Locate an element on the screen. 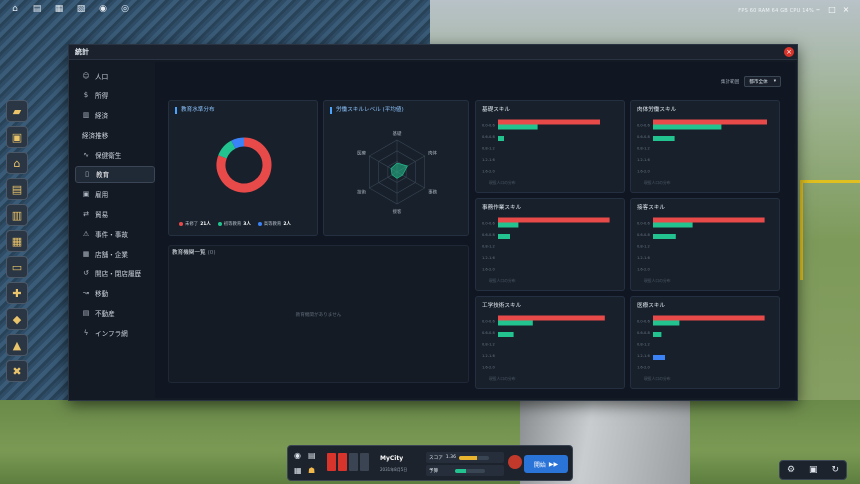 Image resolution: width=860 pixels, height=484 pixels. scope-value: 都市全体 is located at coordinates (758, 82).